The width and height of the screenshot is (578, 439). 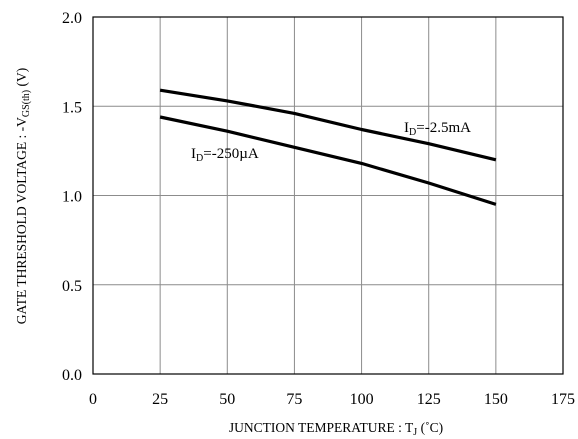 What do you see at coordinates (437, 129) in the screenshot?
I see `series-label-2-5ma: ID=-2.5mA` at bounding box center [437, 129].